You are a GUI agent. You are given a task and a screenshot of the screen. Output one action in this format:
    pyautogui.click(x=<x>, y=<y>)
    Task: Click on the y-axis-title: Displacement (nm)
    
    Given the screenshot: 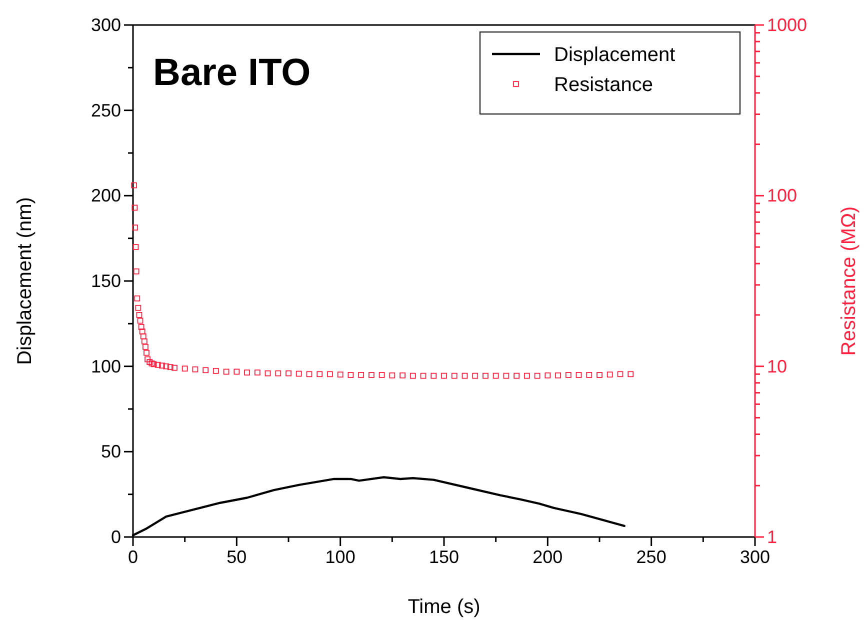 What is the action you would take?
    pyautogui.click(x=25, y=281)
    